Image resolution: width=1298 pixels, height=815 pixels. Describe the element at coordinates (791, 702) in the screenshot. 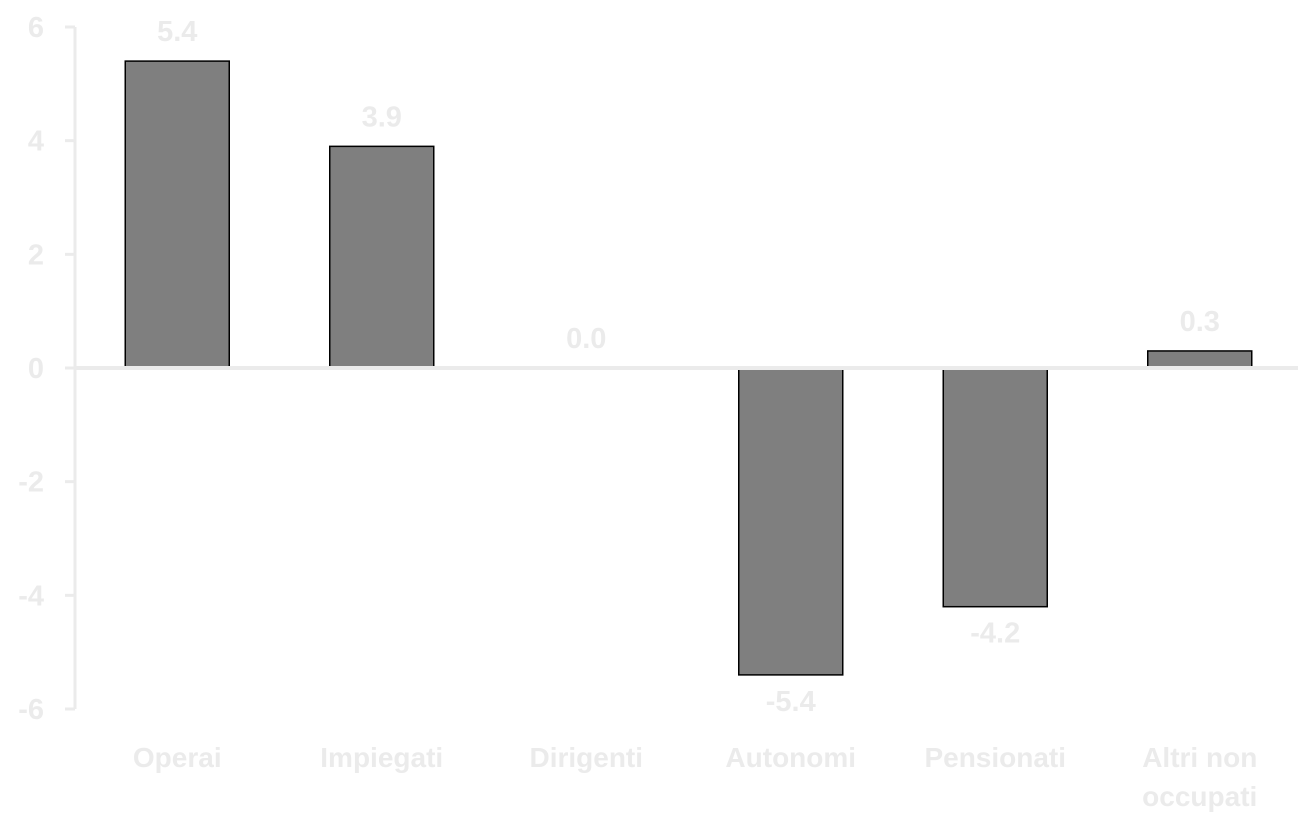

I see `data-label: -5.4` at that location.